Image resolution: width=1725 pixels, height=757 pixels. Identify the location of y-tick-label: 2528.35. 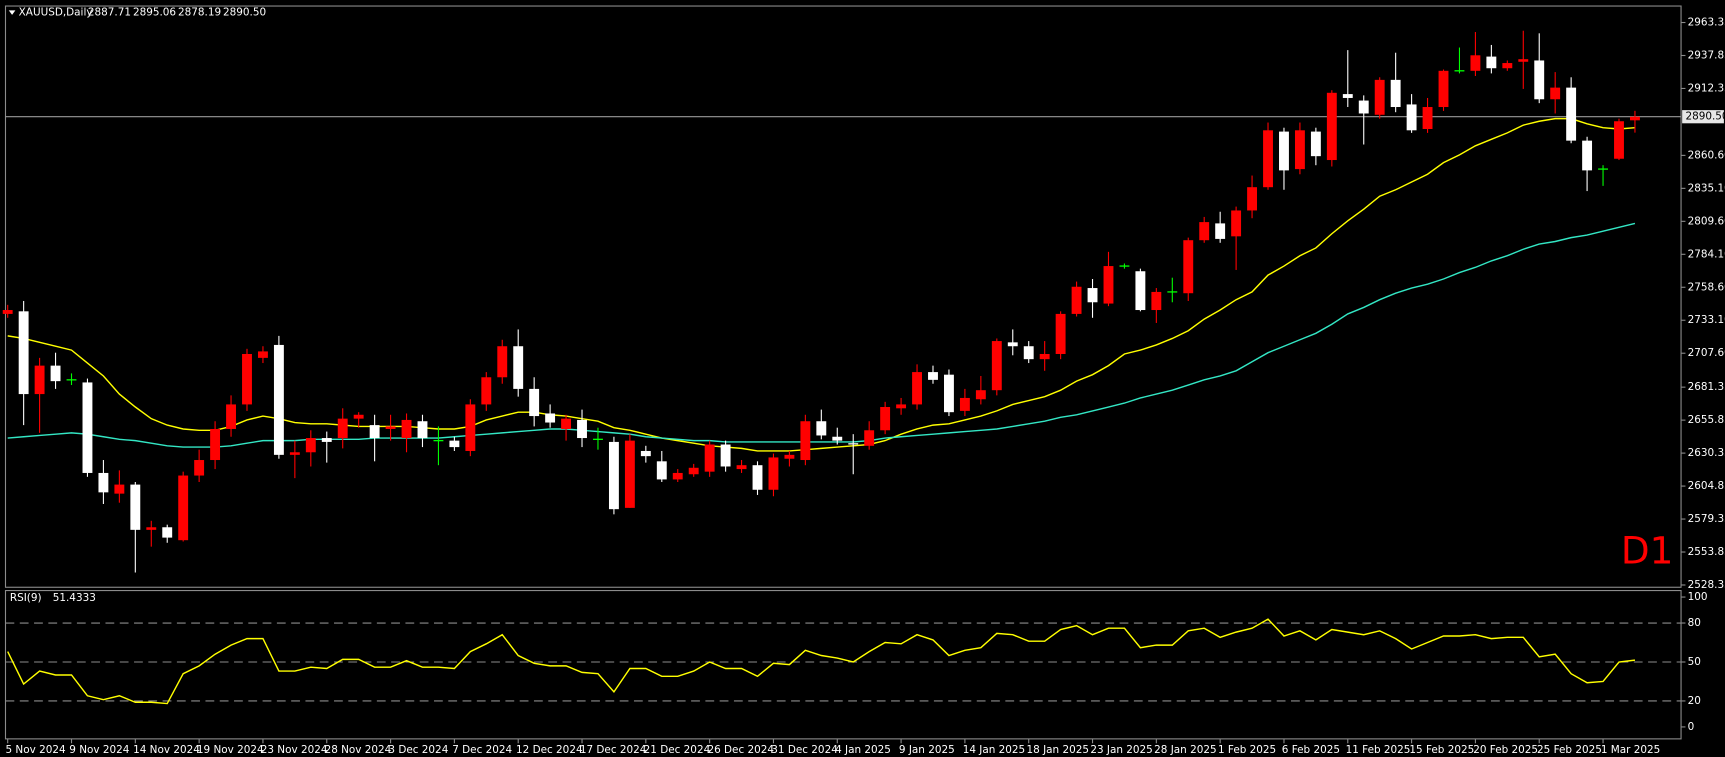
(1706, 585).